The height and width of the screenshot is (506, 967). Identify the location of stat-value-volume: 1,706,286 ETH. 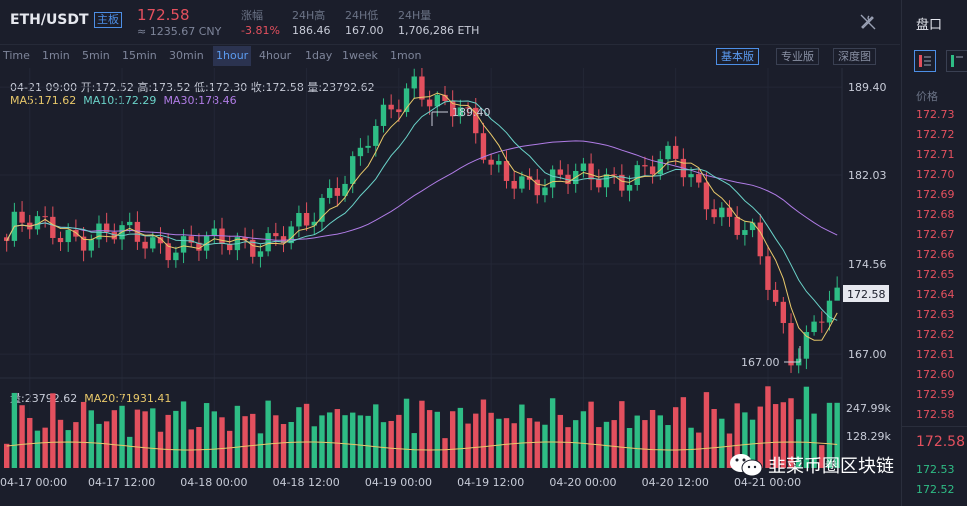
(439, 30).